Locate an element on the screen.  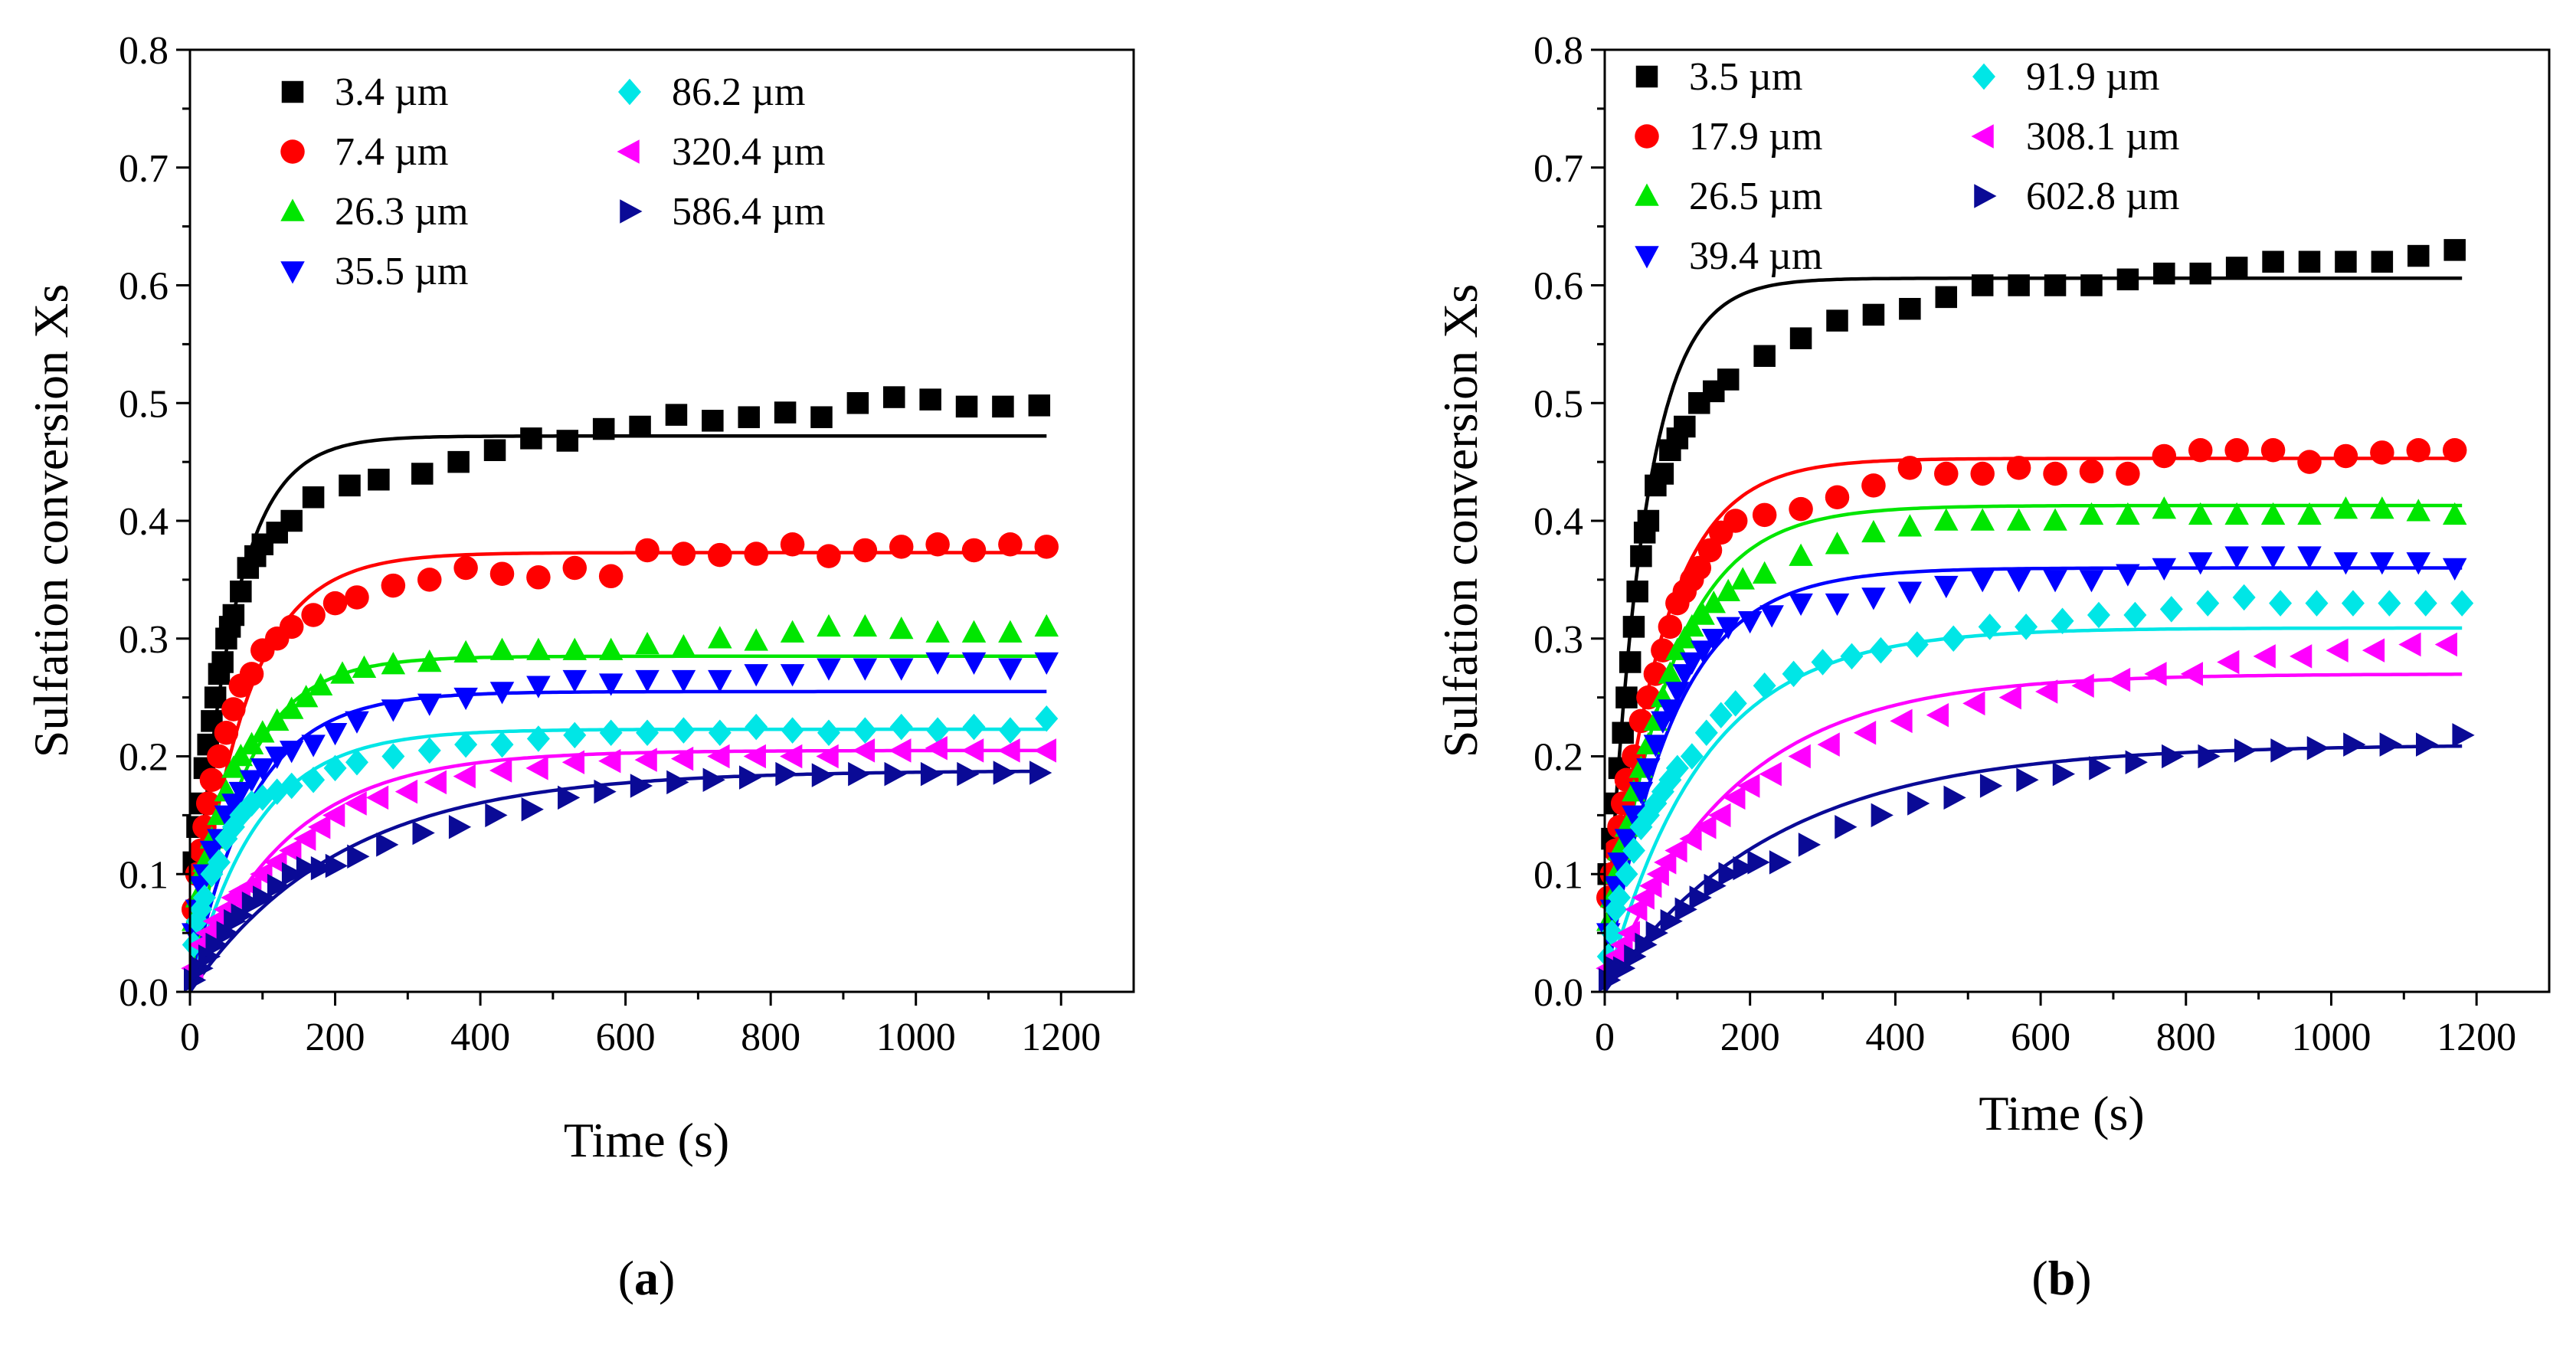
legend-label: 3.4 µm is located at coordinates (391, 92).